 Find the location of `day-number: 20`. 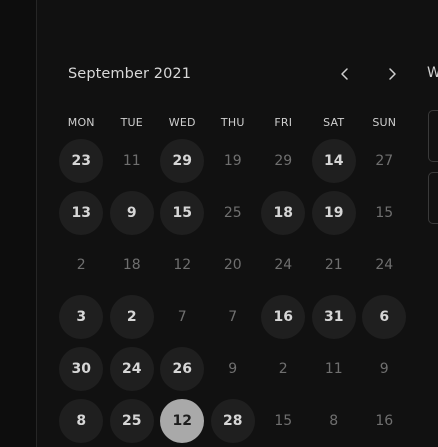

day-number: 20 is located at coordinates (232, 265).